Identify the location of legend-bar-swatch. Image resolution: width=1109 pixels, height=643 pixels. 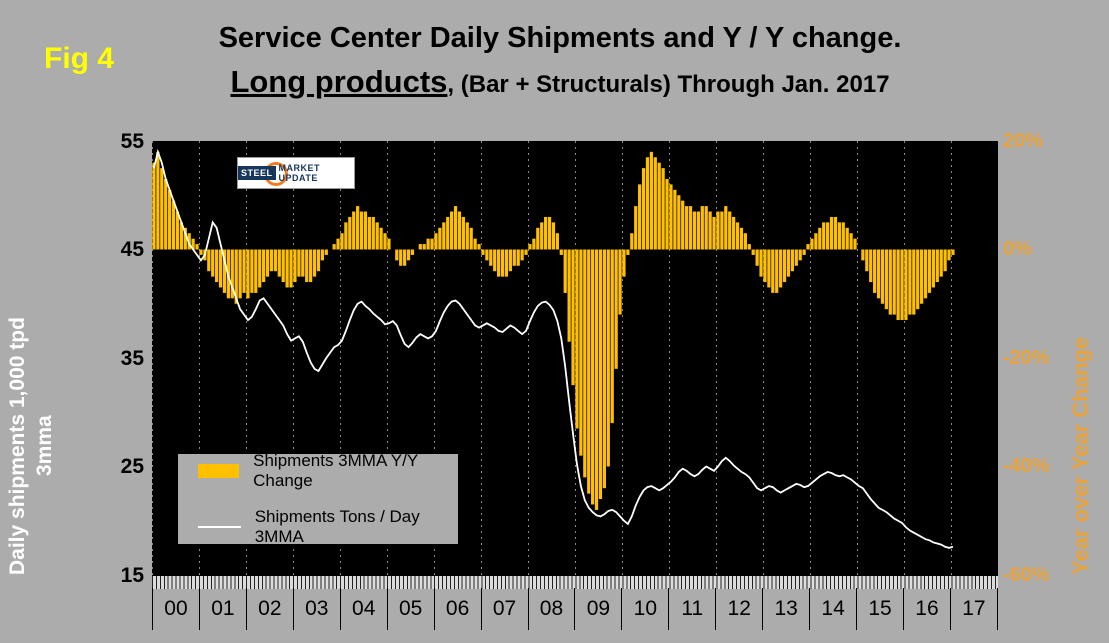
(219, 471).